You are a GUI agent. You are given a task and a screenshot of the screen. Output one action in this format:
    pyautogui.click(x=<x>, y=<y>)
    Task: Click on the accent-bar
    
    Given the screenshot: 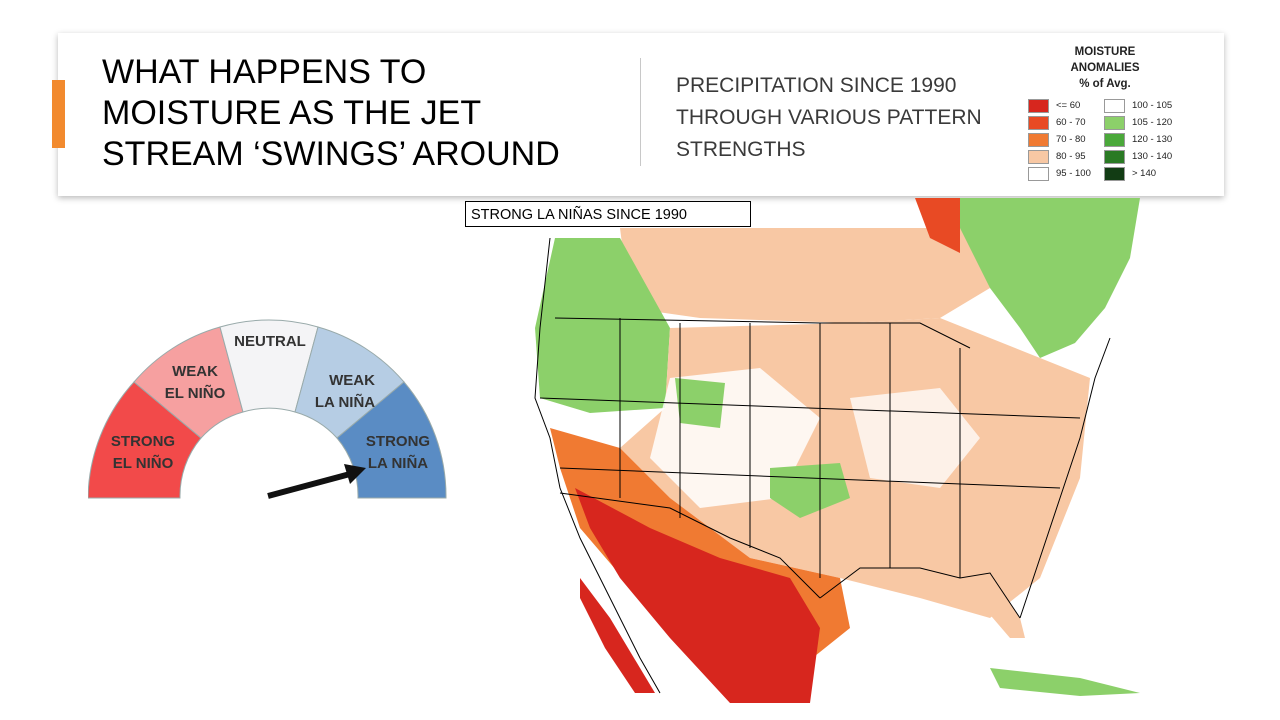 What is the action you would take?
    pyautogui.click(x=58, y=114)
    